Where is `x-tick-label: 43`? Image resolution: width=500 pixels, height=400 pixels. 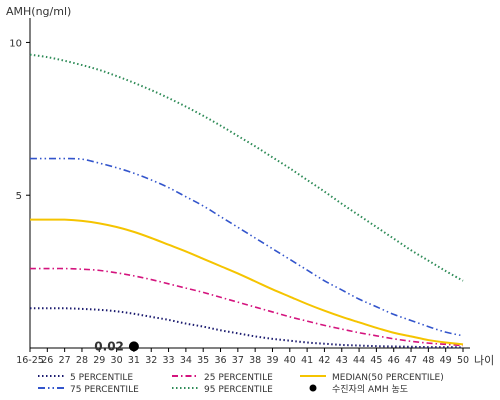
x-tick-label: 43 is located at coordinates (342, 360).